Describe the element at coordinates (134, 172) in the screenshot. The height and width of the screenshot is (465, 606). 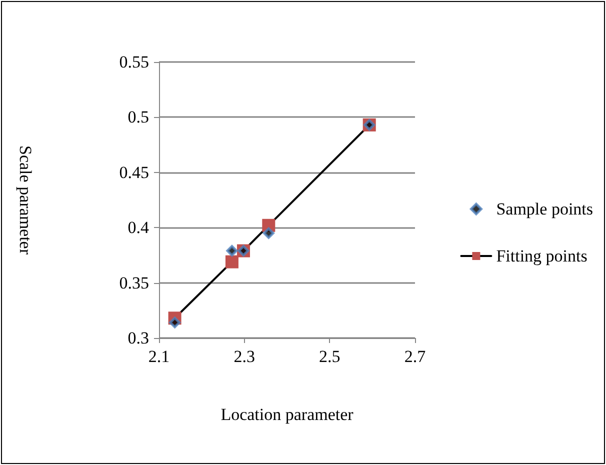
I see `y-tick-label: 0.45` at that location.